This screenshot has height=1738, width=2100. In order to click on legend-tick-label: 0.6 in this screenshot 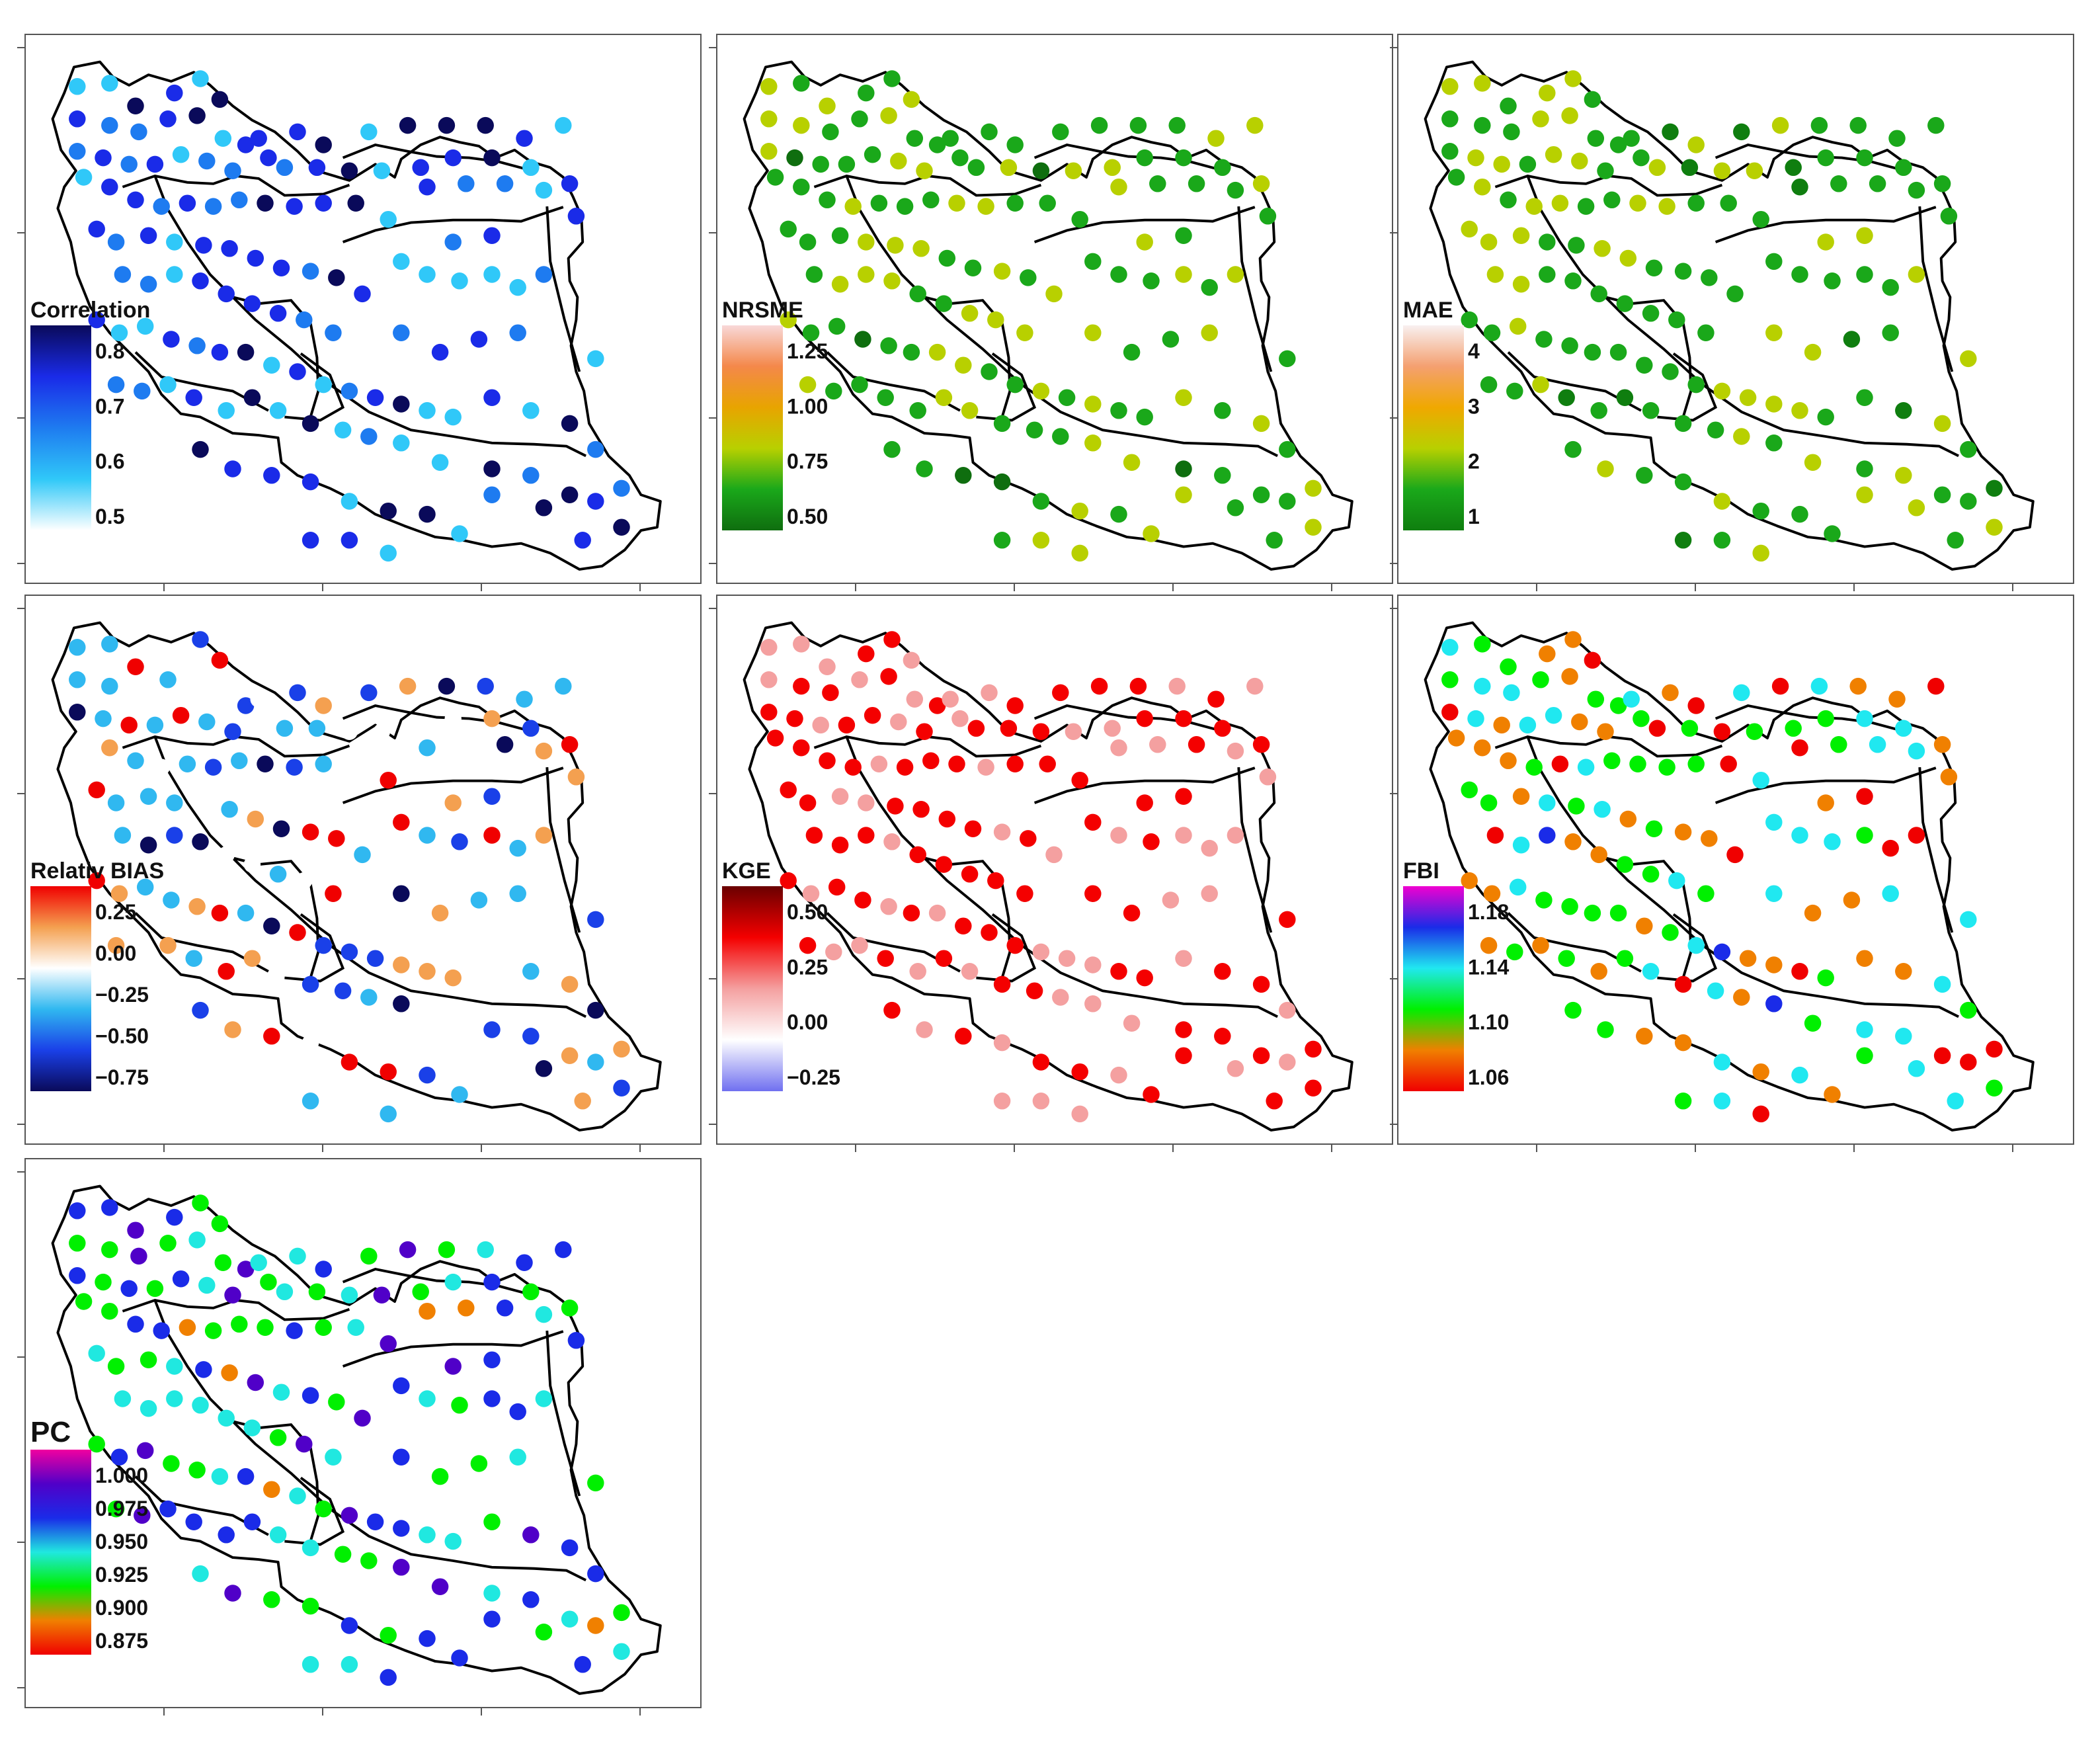, I will do `click(110, 462)`.